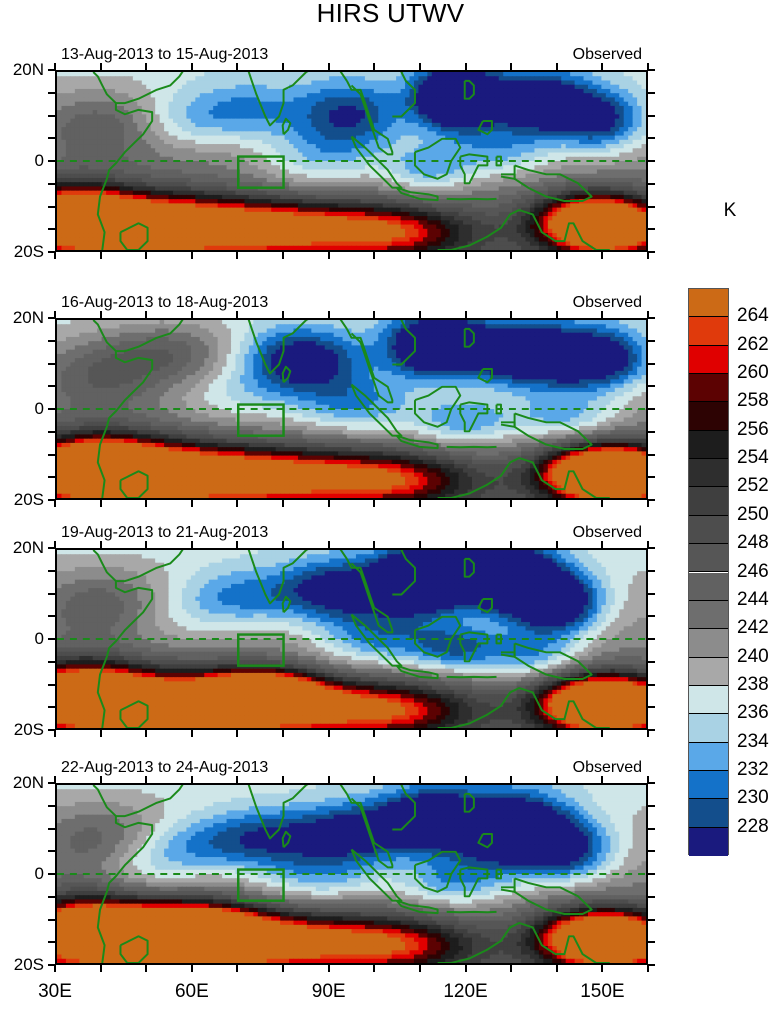  Describe the element at coordinates (164, 533) in the screenshot. I see `panel-title-3: 19-Aug-2013 to 21-Aug-2013` at that location.